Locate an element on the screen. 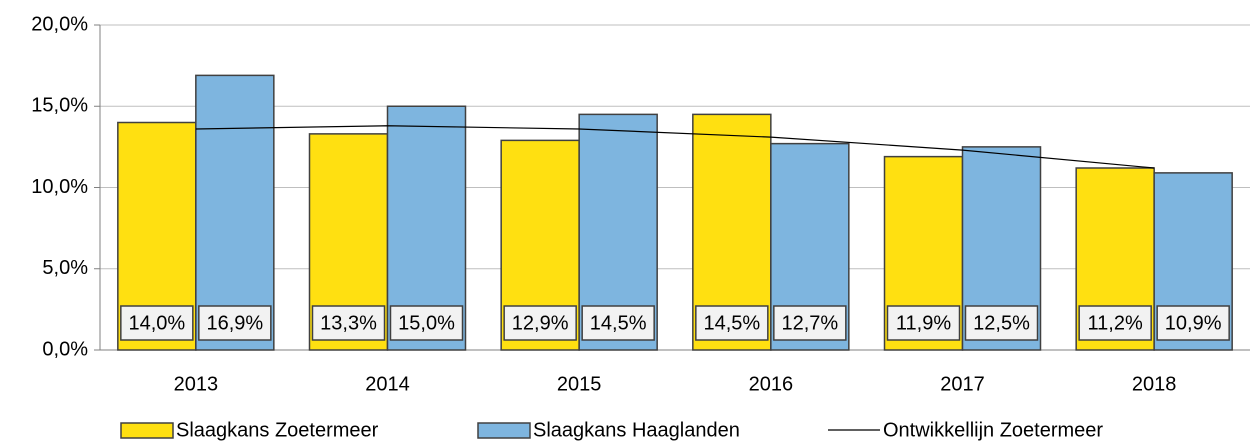 The image size is (1256, 443). data-label: 15,0% is located at coordinates (426, 323).